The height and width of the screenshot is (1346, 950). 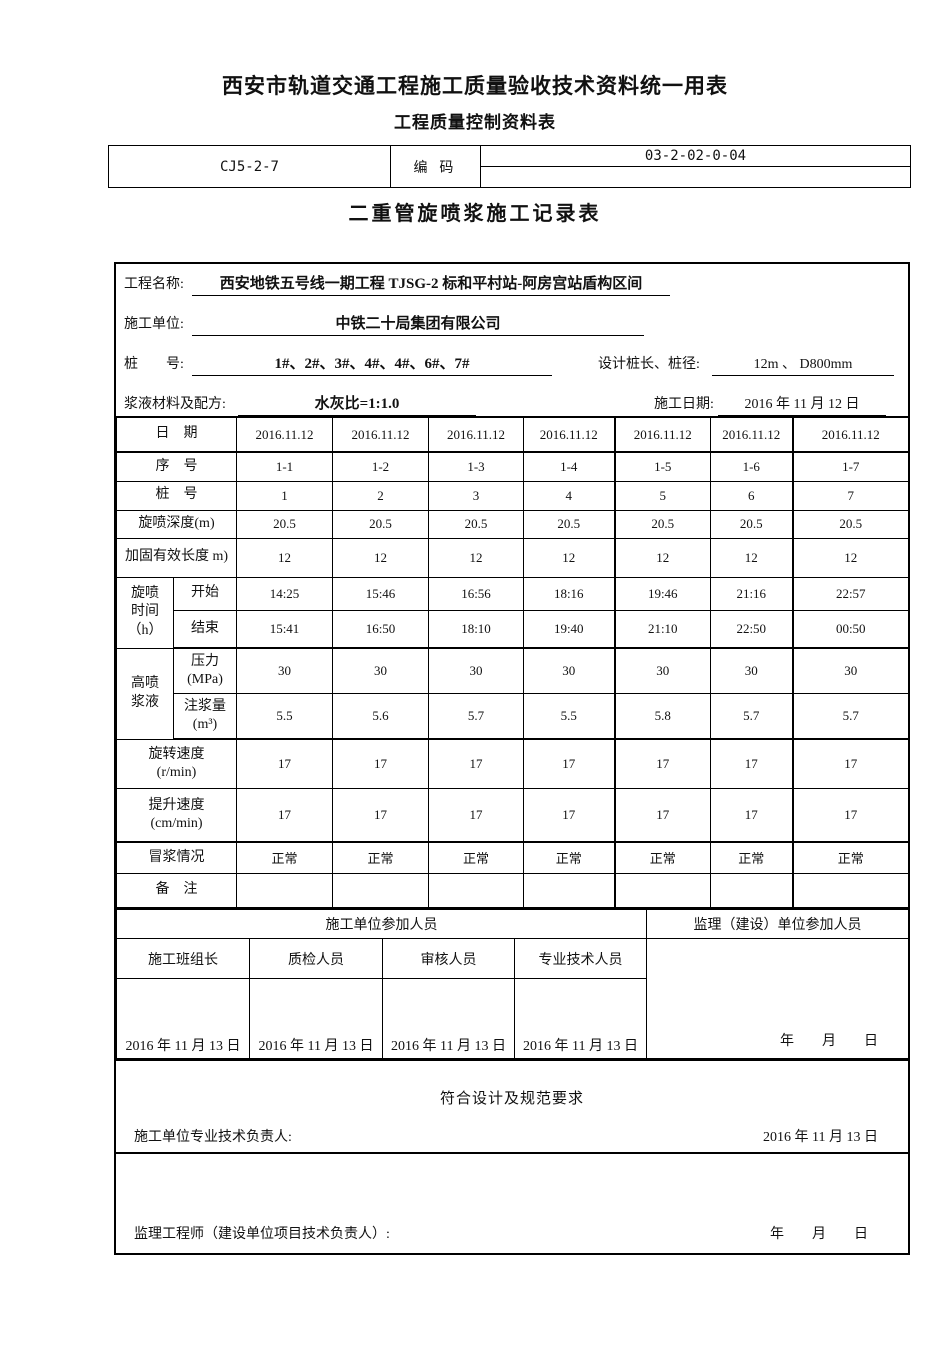 I want to click on grid-cell: 3, so click(x=476, y=495).